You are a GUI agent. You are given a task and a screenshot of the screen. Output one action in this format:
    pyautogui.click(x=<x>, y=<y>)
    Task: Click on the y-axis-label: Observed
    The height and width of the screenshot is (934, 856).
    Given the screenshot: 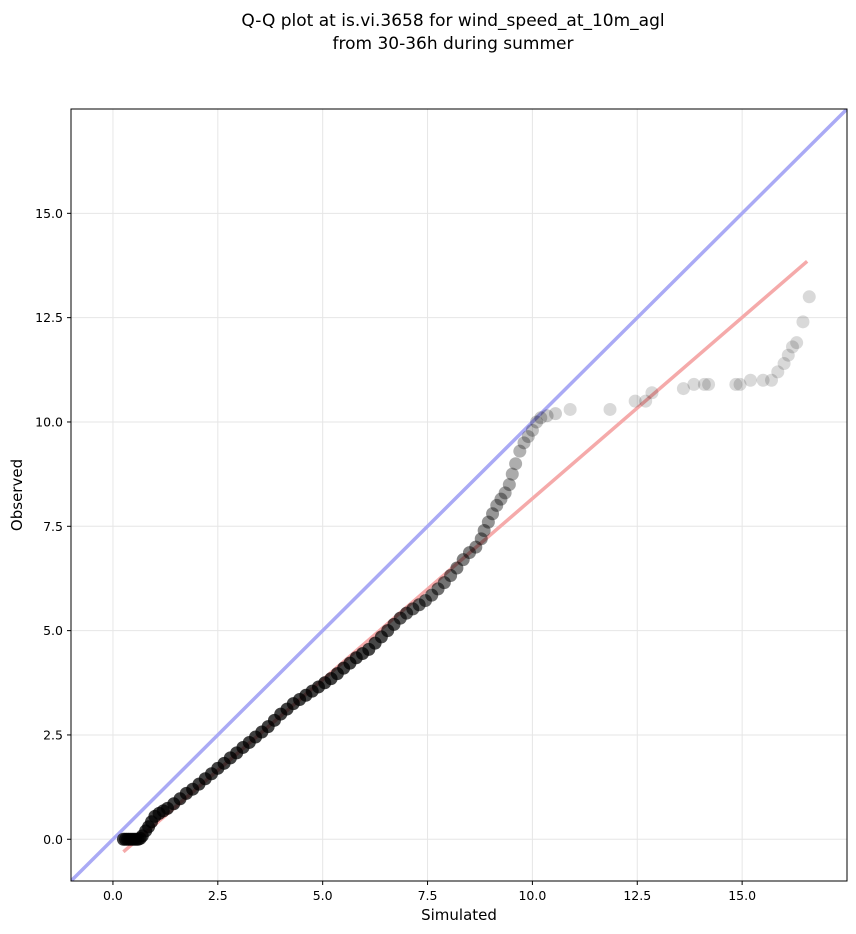 What is the action you would take?
    pyautogui.click(x=17, y=495)
    